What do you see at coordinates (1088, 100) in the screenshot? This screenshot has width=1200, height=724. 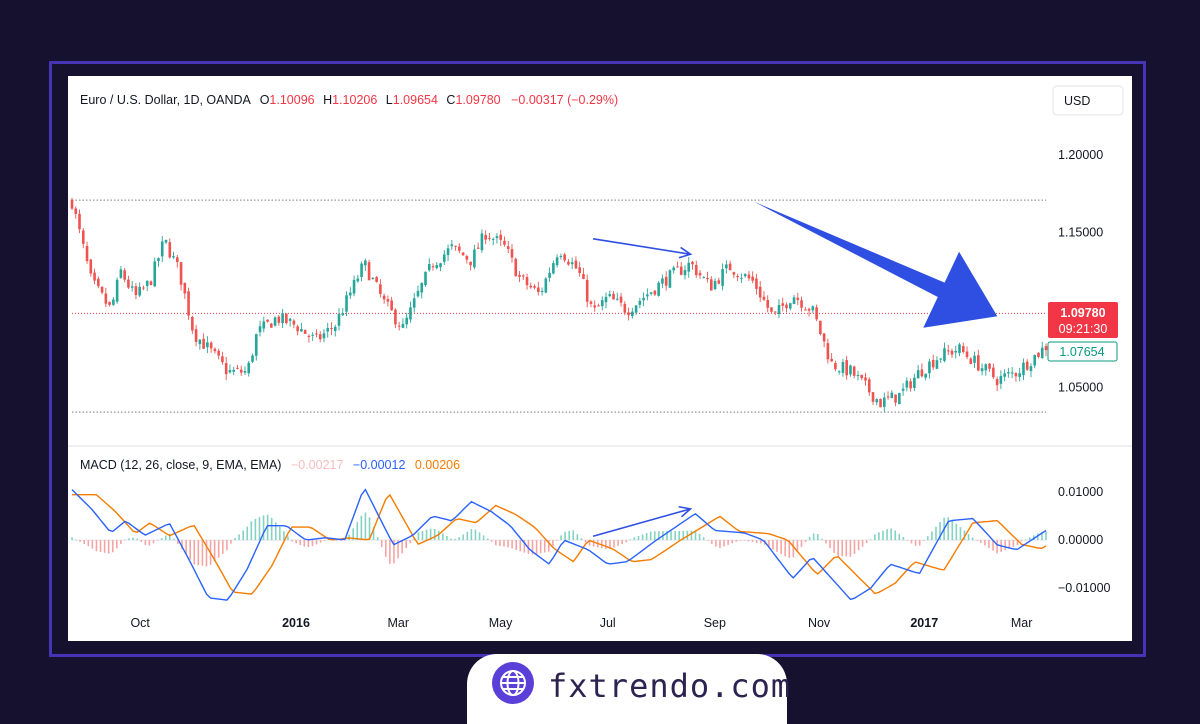 I see `currency-button: USD` at bounding box center [1088, 100].